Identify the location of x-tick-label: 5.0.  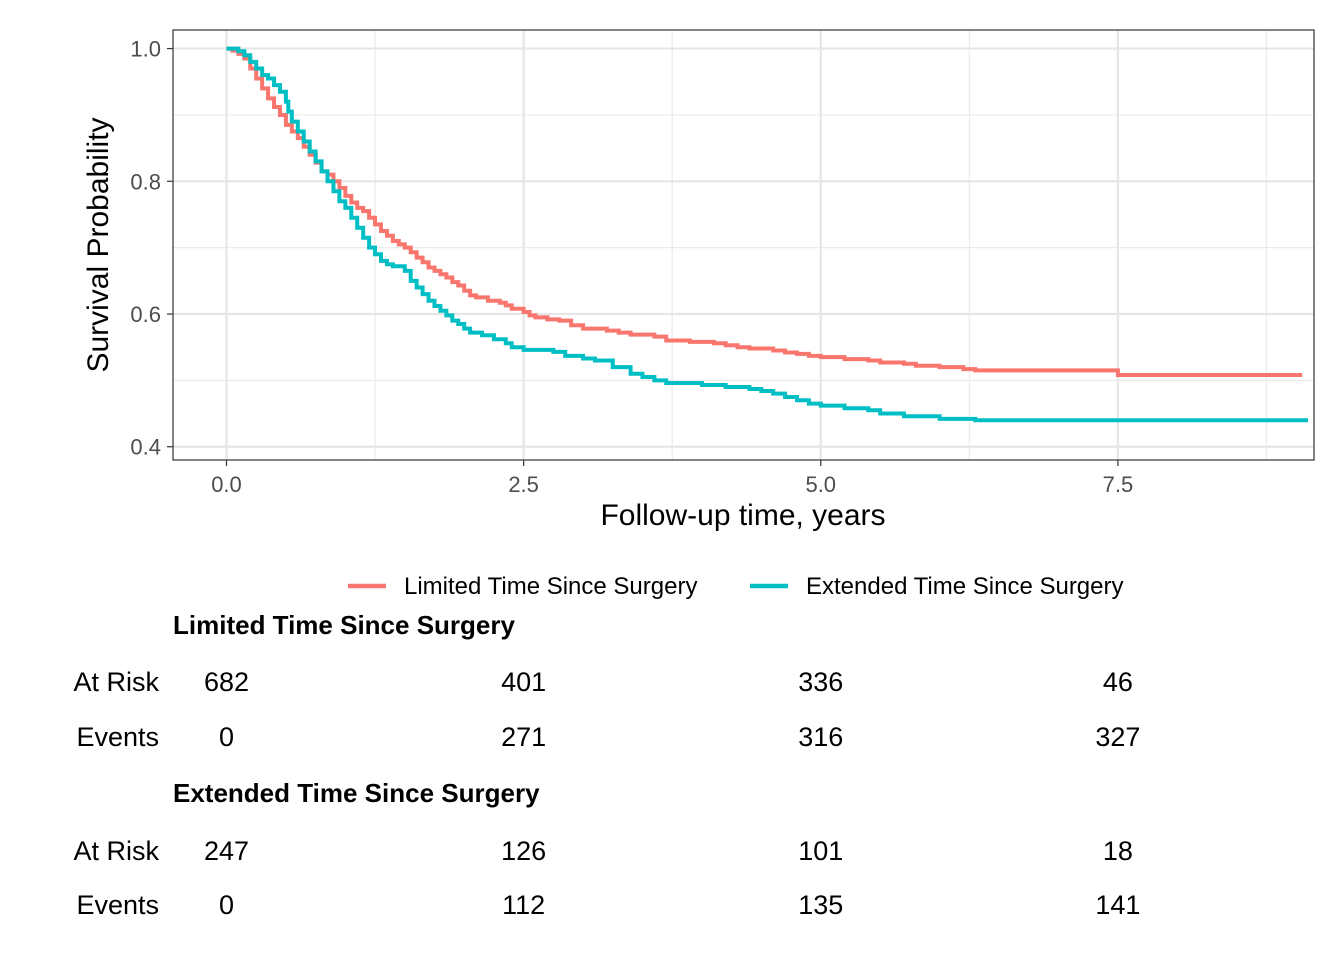
(820, 484).